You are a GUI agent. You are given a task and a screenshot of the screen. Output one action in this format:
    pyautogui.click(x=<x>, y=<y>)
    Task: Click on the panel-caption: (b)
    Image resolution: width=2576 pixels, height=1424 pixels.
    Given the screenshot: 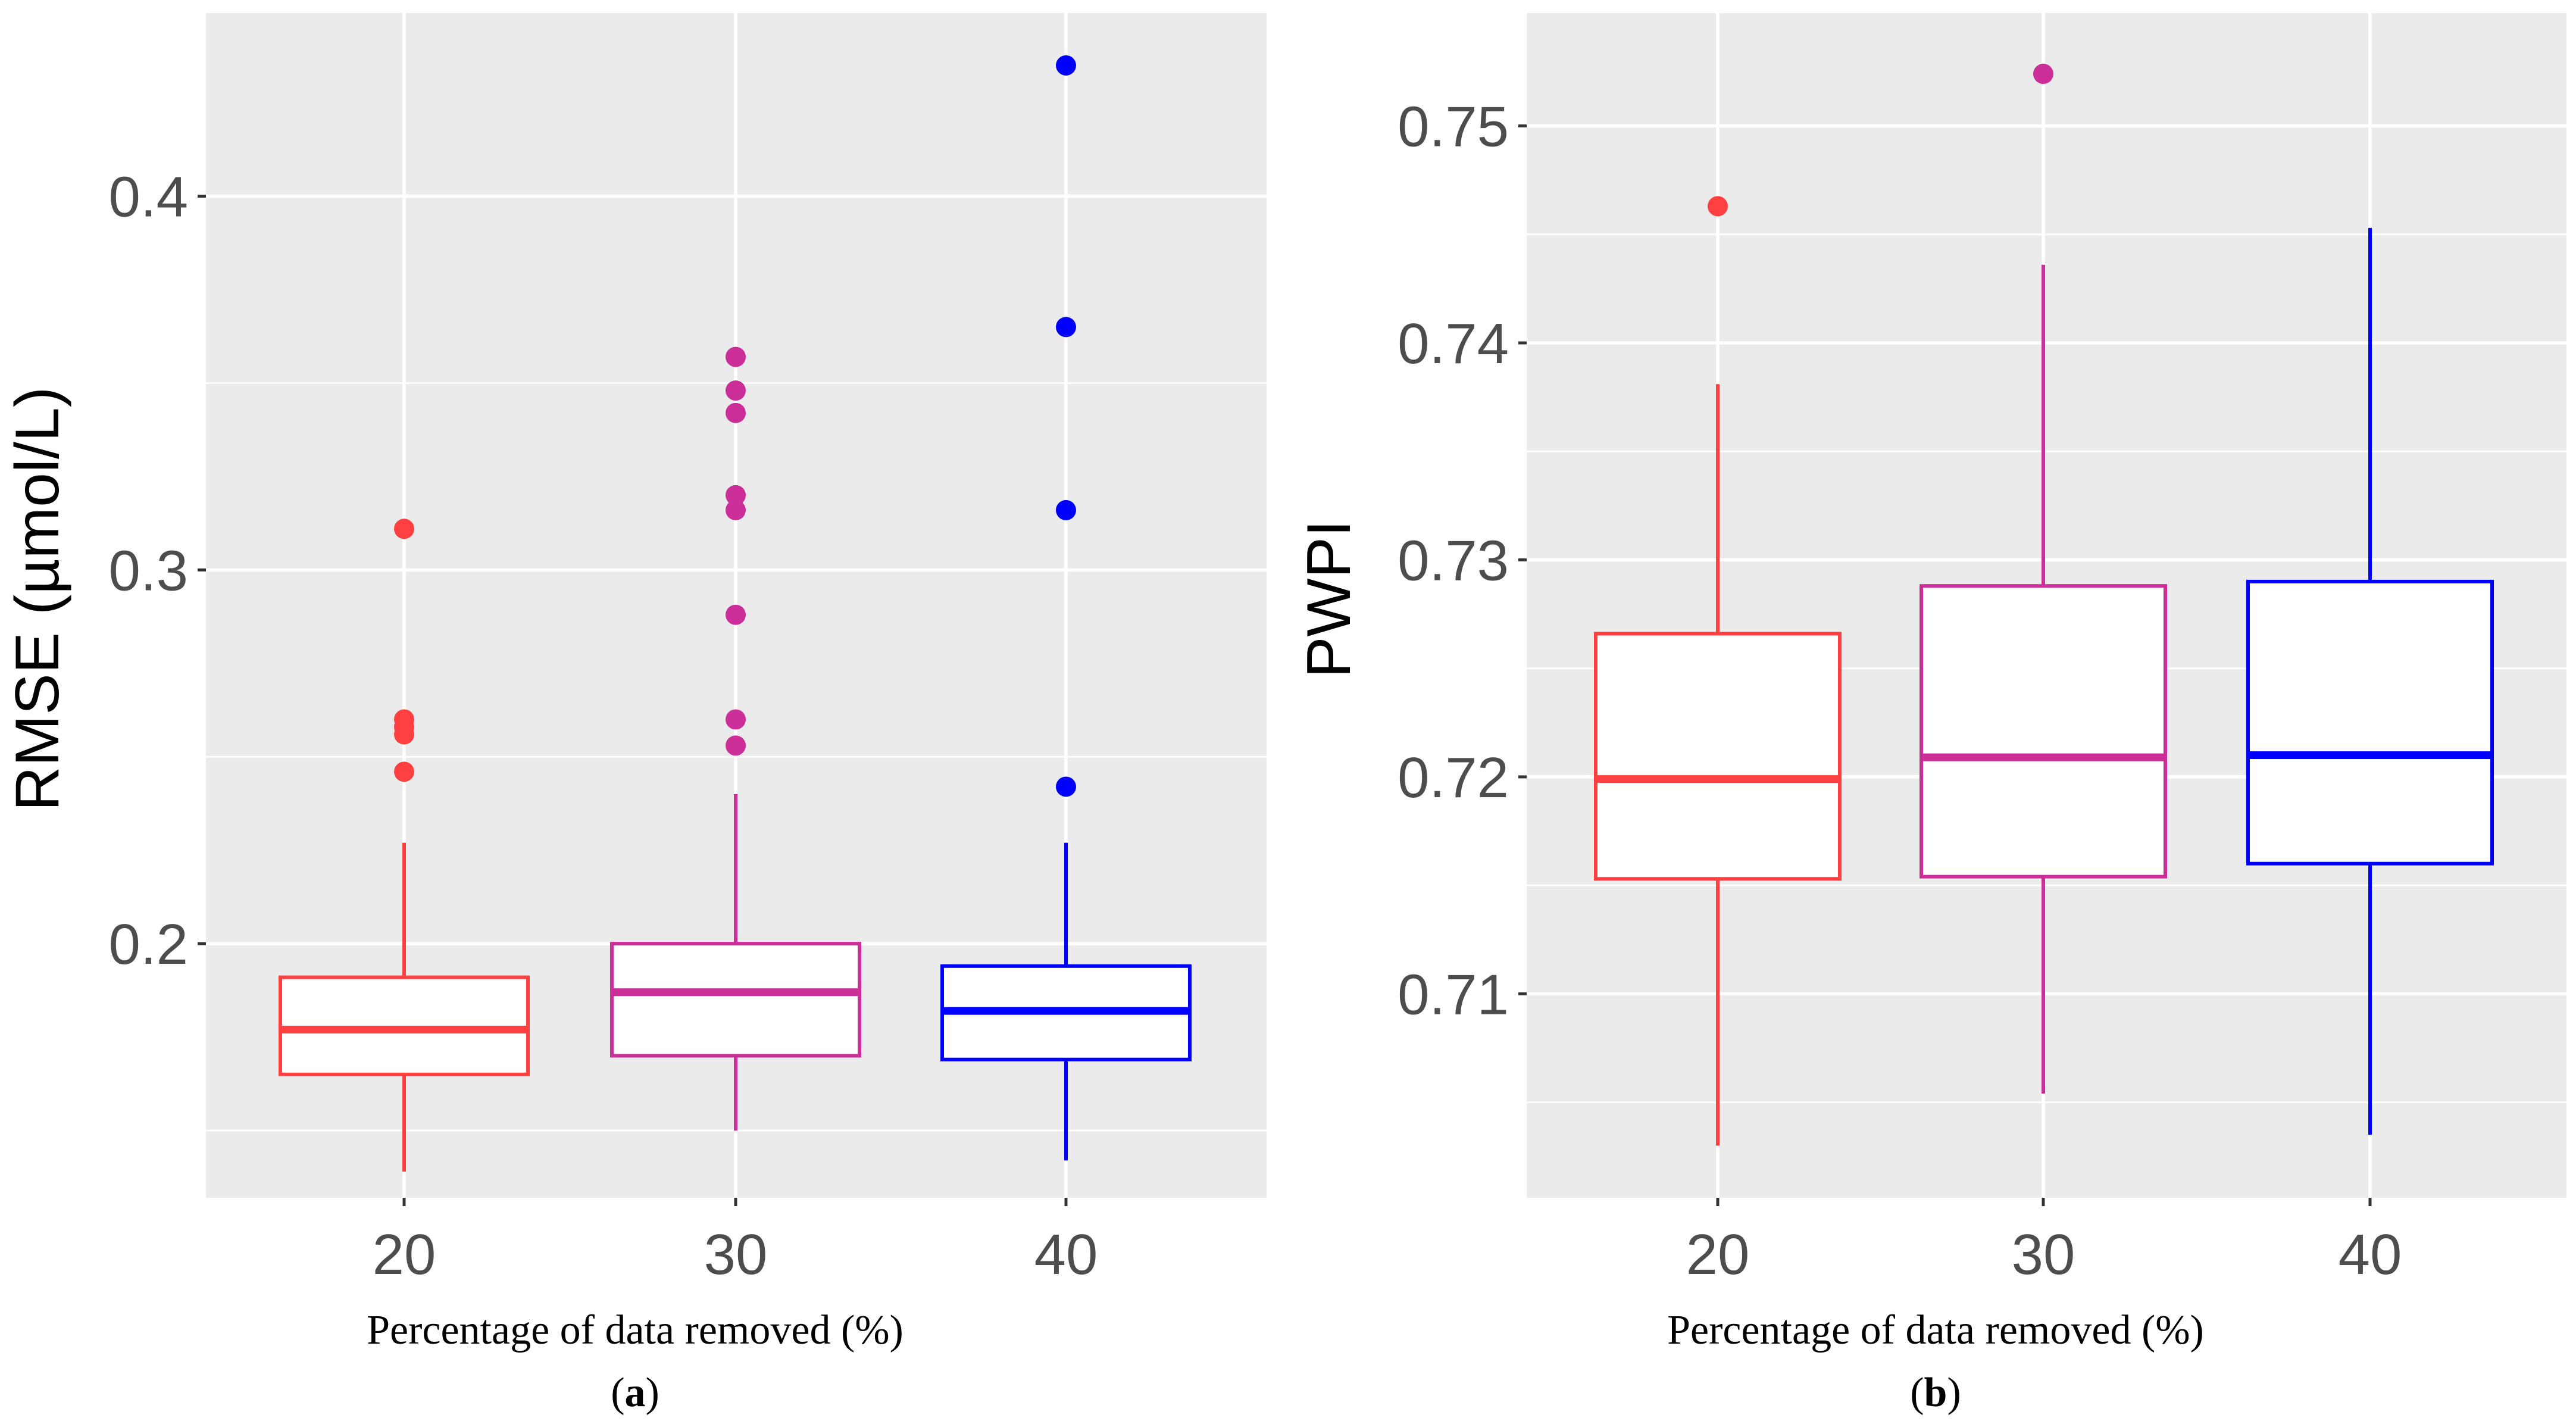 What is the action you would take?
    pyautogui.click(x=1935, y=1393)
    